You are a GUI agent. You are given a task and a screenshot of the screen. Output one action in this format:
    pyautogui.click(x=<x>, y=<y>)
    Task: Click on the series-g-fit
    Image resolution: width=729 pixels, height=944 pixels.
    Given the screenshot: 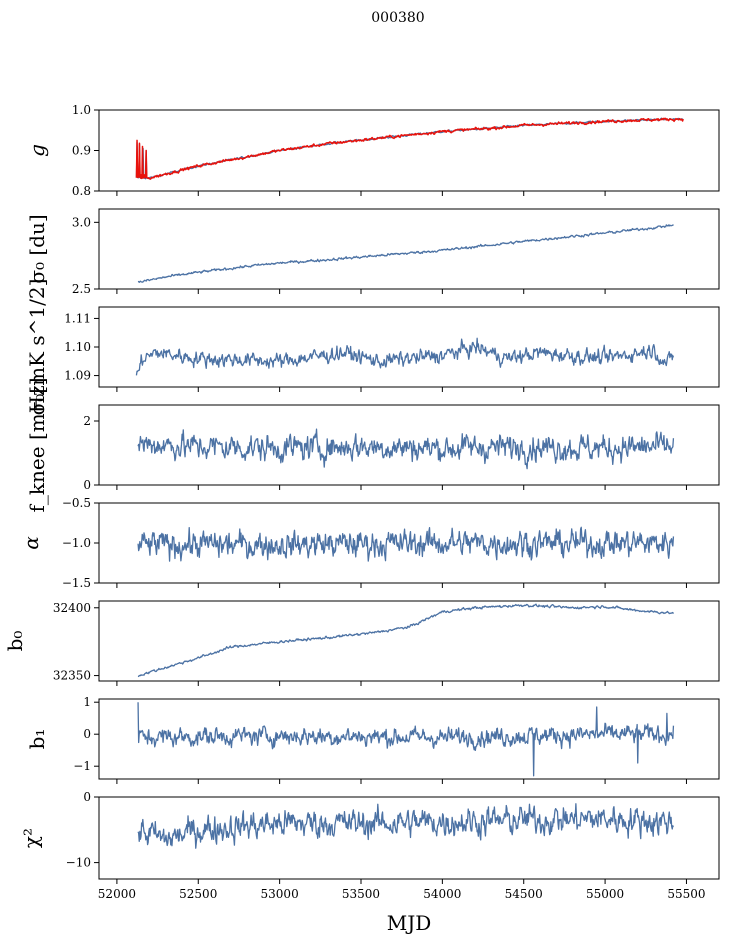 What is the action you would take?
    pyautogui.click(x=409, y=148)
    